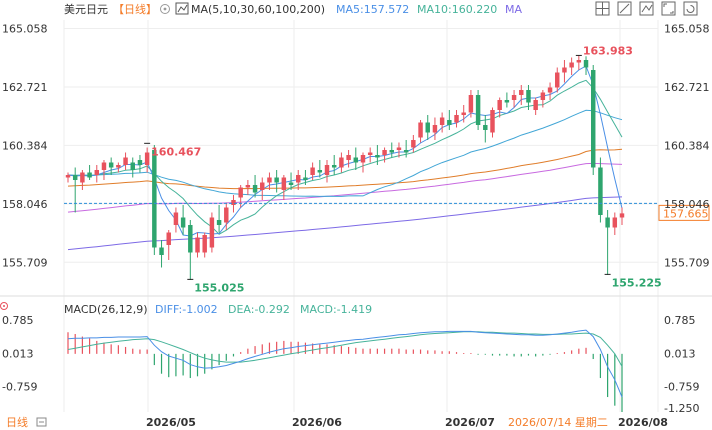 The width and height of the screenshot is (712, 430). What do you see at coordinates (25, 204) in the screenshot?
I see `y-tick-left: 158.046` at bounding box center [25, 204].